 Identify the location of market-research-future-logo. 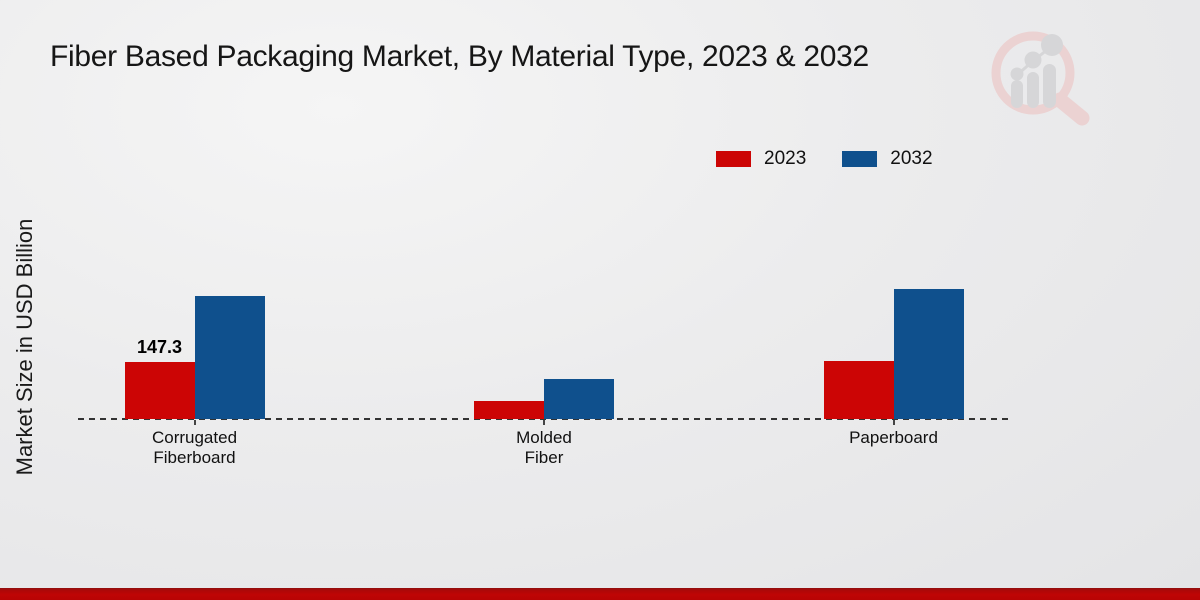
(1040, 78).